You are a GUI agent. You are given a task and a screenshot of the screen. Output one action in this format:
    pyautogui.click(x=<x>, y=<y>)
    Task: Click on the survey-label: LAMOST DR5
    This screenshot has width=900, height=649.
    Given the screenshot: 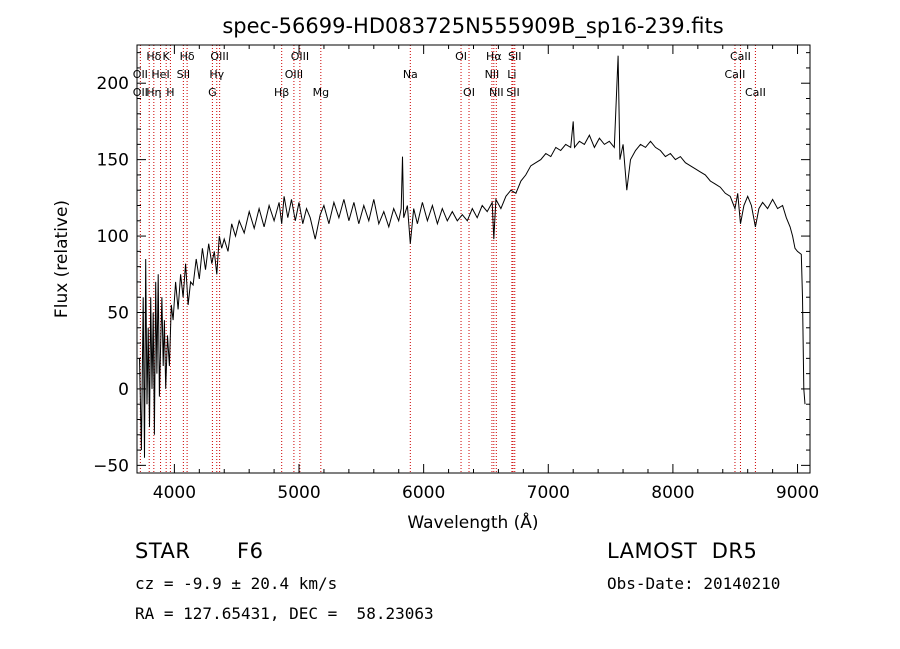 What is the action you would take?
    pyautogui.click(x=682, y=551)
    